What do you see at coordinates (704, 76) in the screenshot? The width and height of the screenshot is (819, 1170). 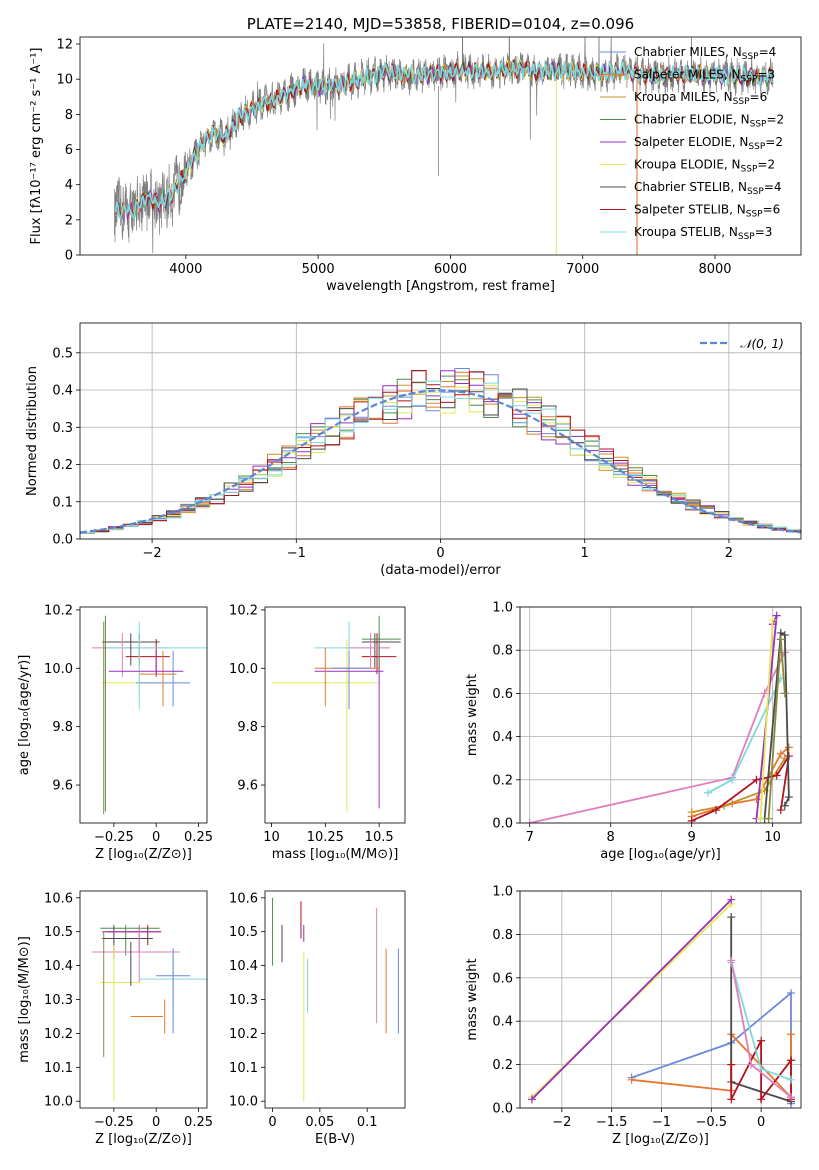 I see `legend-label-1: Salpeter MILES, NSSP=3` at bounding box center [704, 76].